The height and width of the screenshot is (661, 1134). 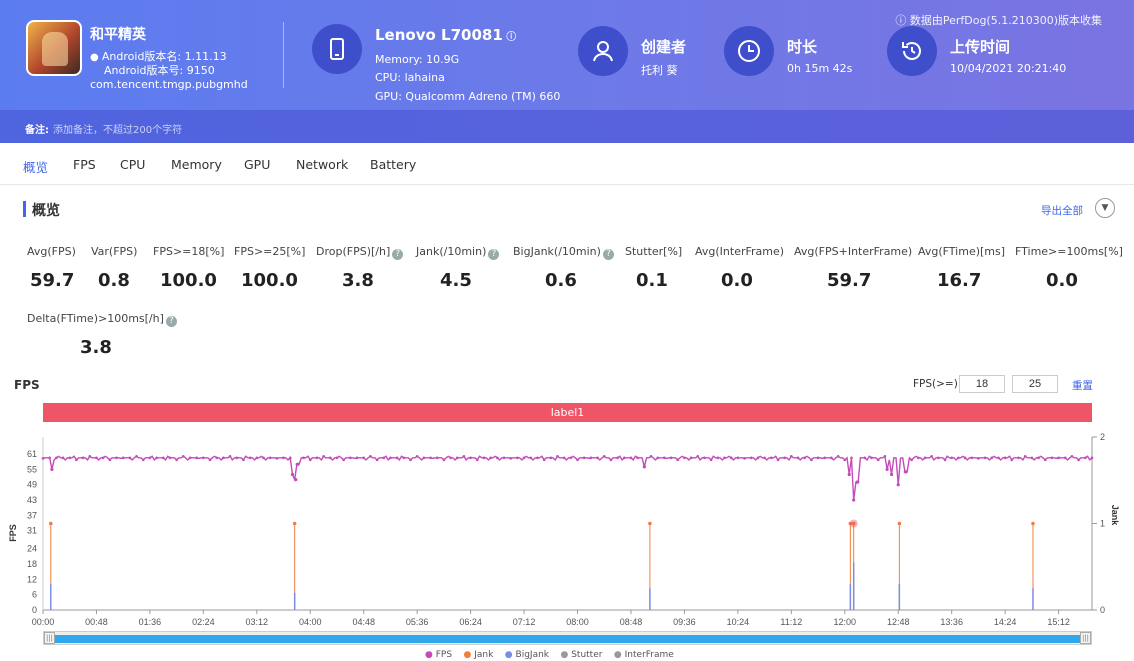 I want to click on scrollbar-left-handle: |||, so click(x=49, y=638).